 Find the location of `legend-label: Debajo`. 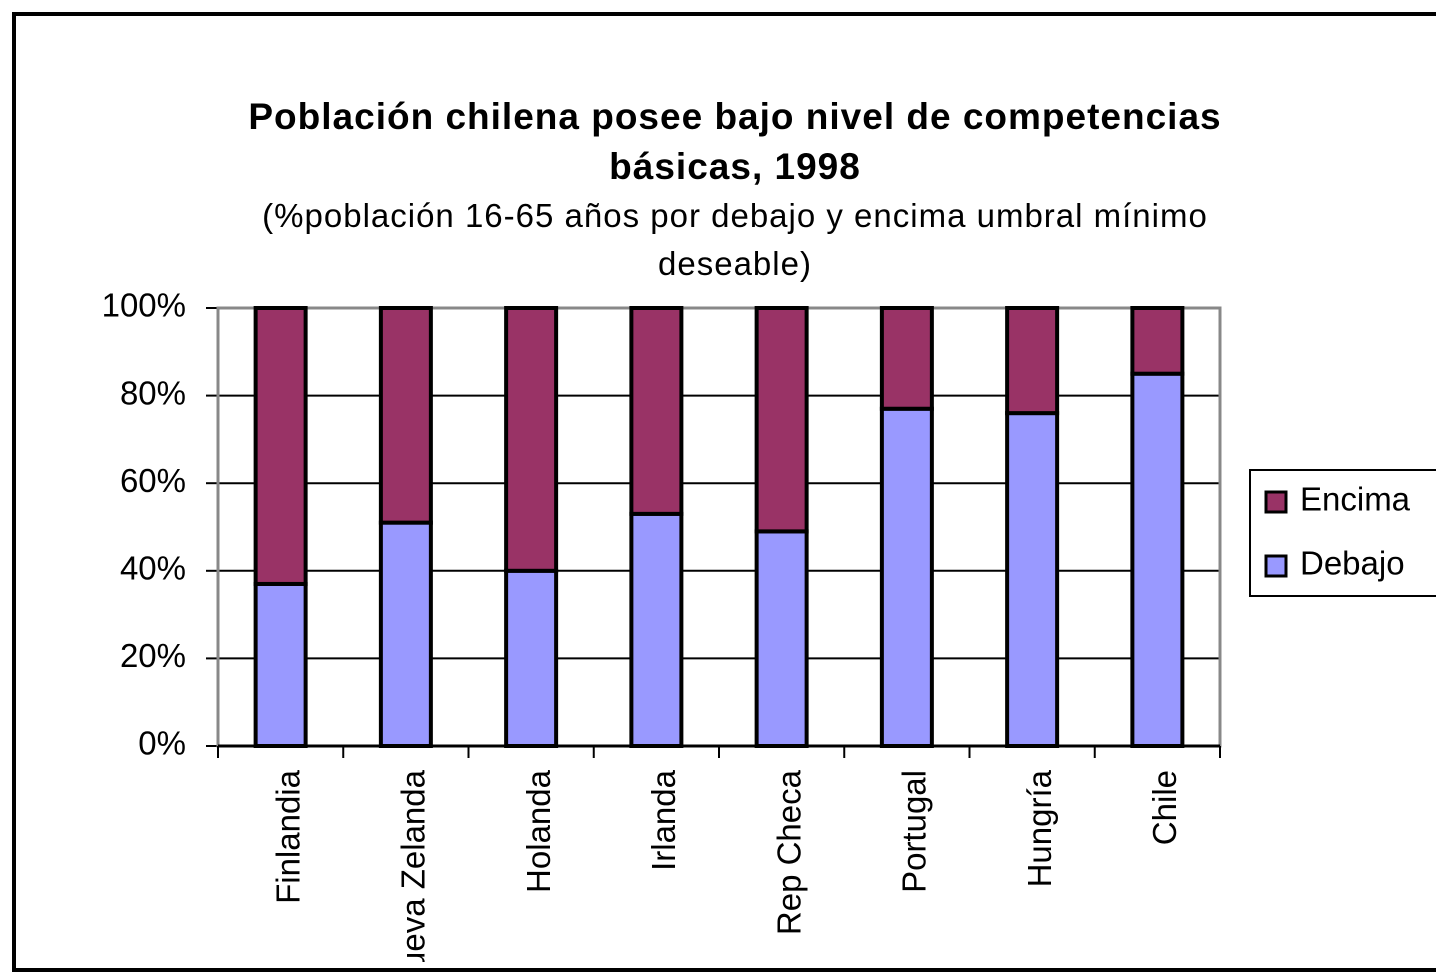

legend-label: Debajo is located at coordinates (1352, 563).